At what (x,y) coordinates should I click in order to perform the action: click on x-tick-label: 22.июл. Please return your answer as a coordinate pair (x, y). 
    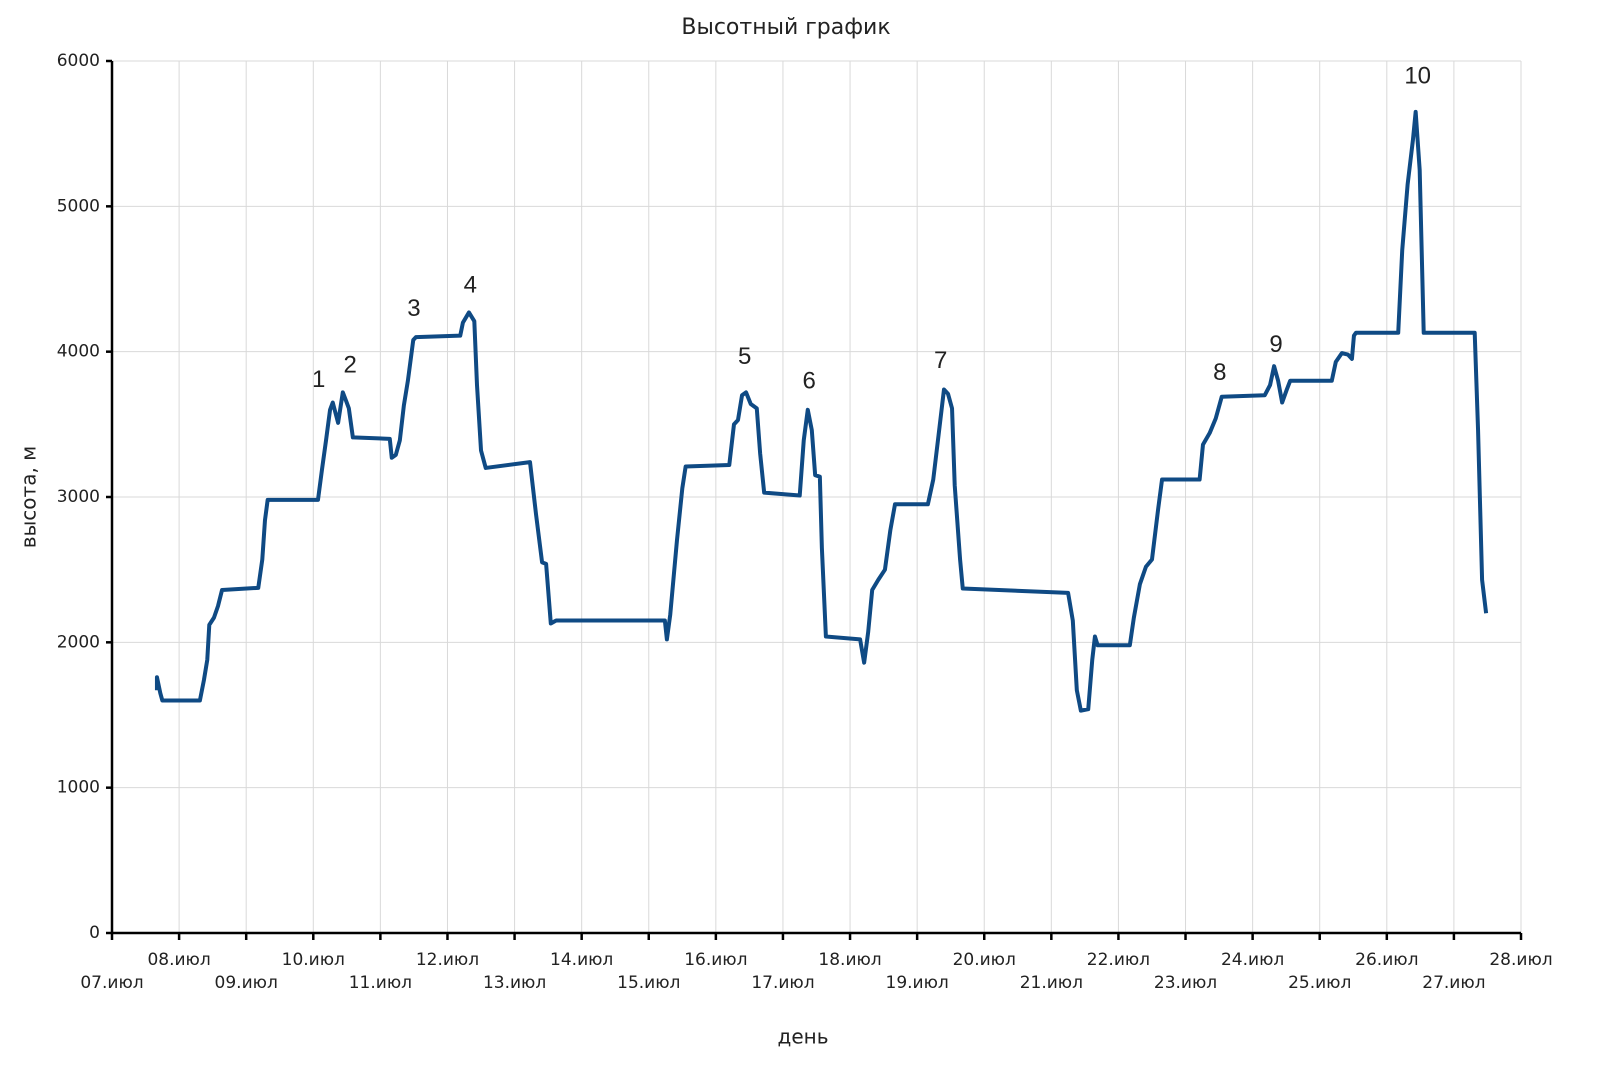
    Looking at the image, I should click on (1118, 960).